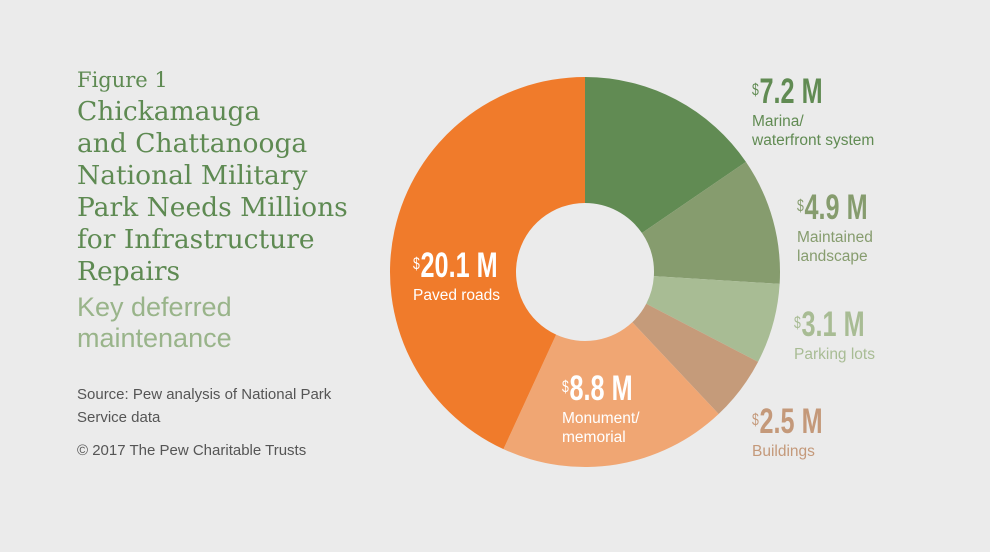  Describe the element at coordinates (778, 121) in the screenshot. I see `category-line: Marina/` at that location.